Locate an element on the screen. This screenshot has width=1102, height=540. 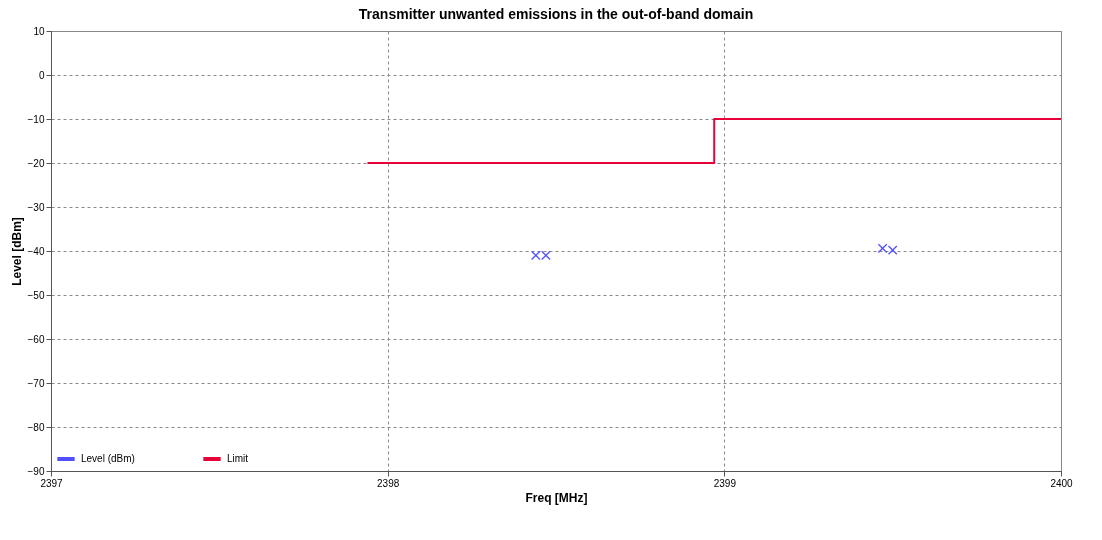
y-tick-label: −70 is located at coordinates (36, 383).